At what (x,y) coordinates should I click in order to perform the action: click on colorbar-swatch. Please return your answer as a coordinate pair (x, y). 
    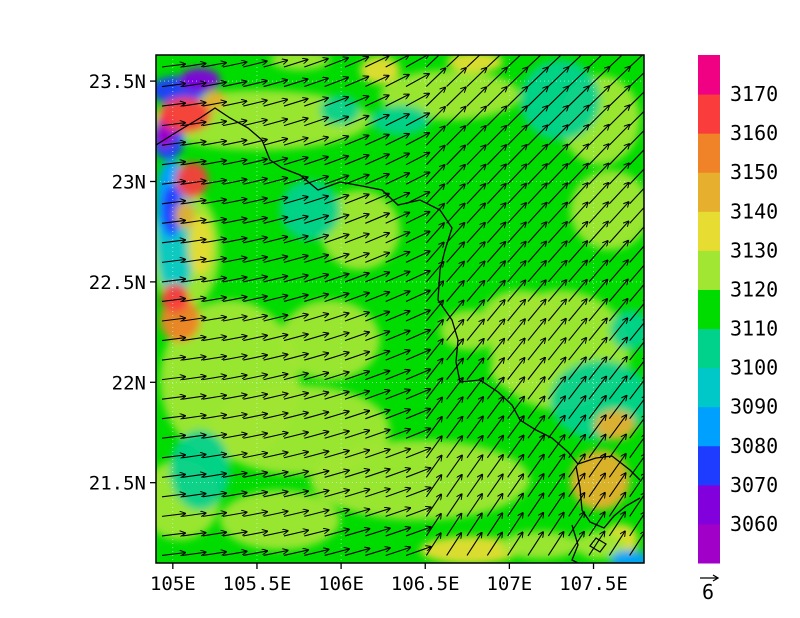
    Looking at the image, I should click on (709, 387).